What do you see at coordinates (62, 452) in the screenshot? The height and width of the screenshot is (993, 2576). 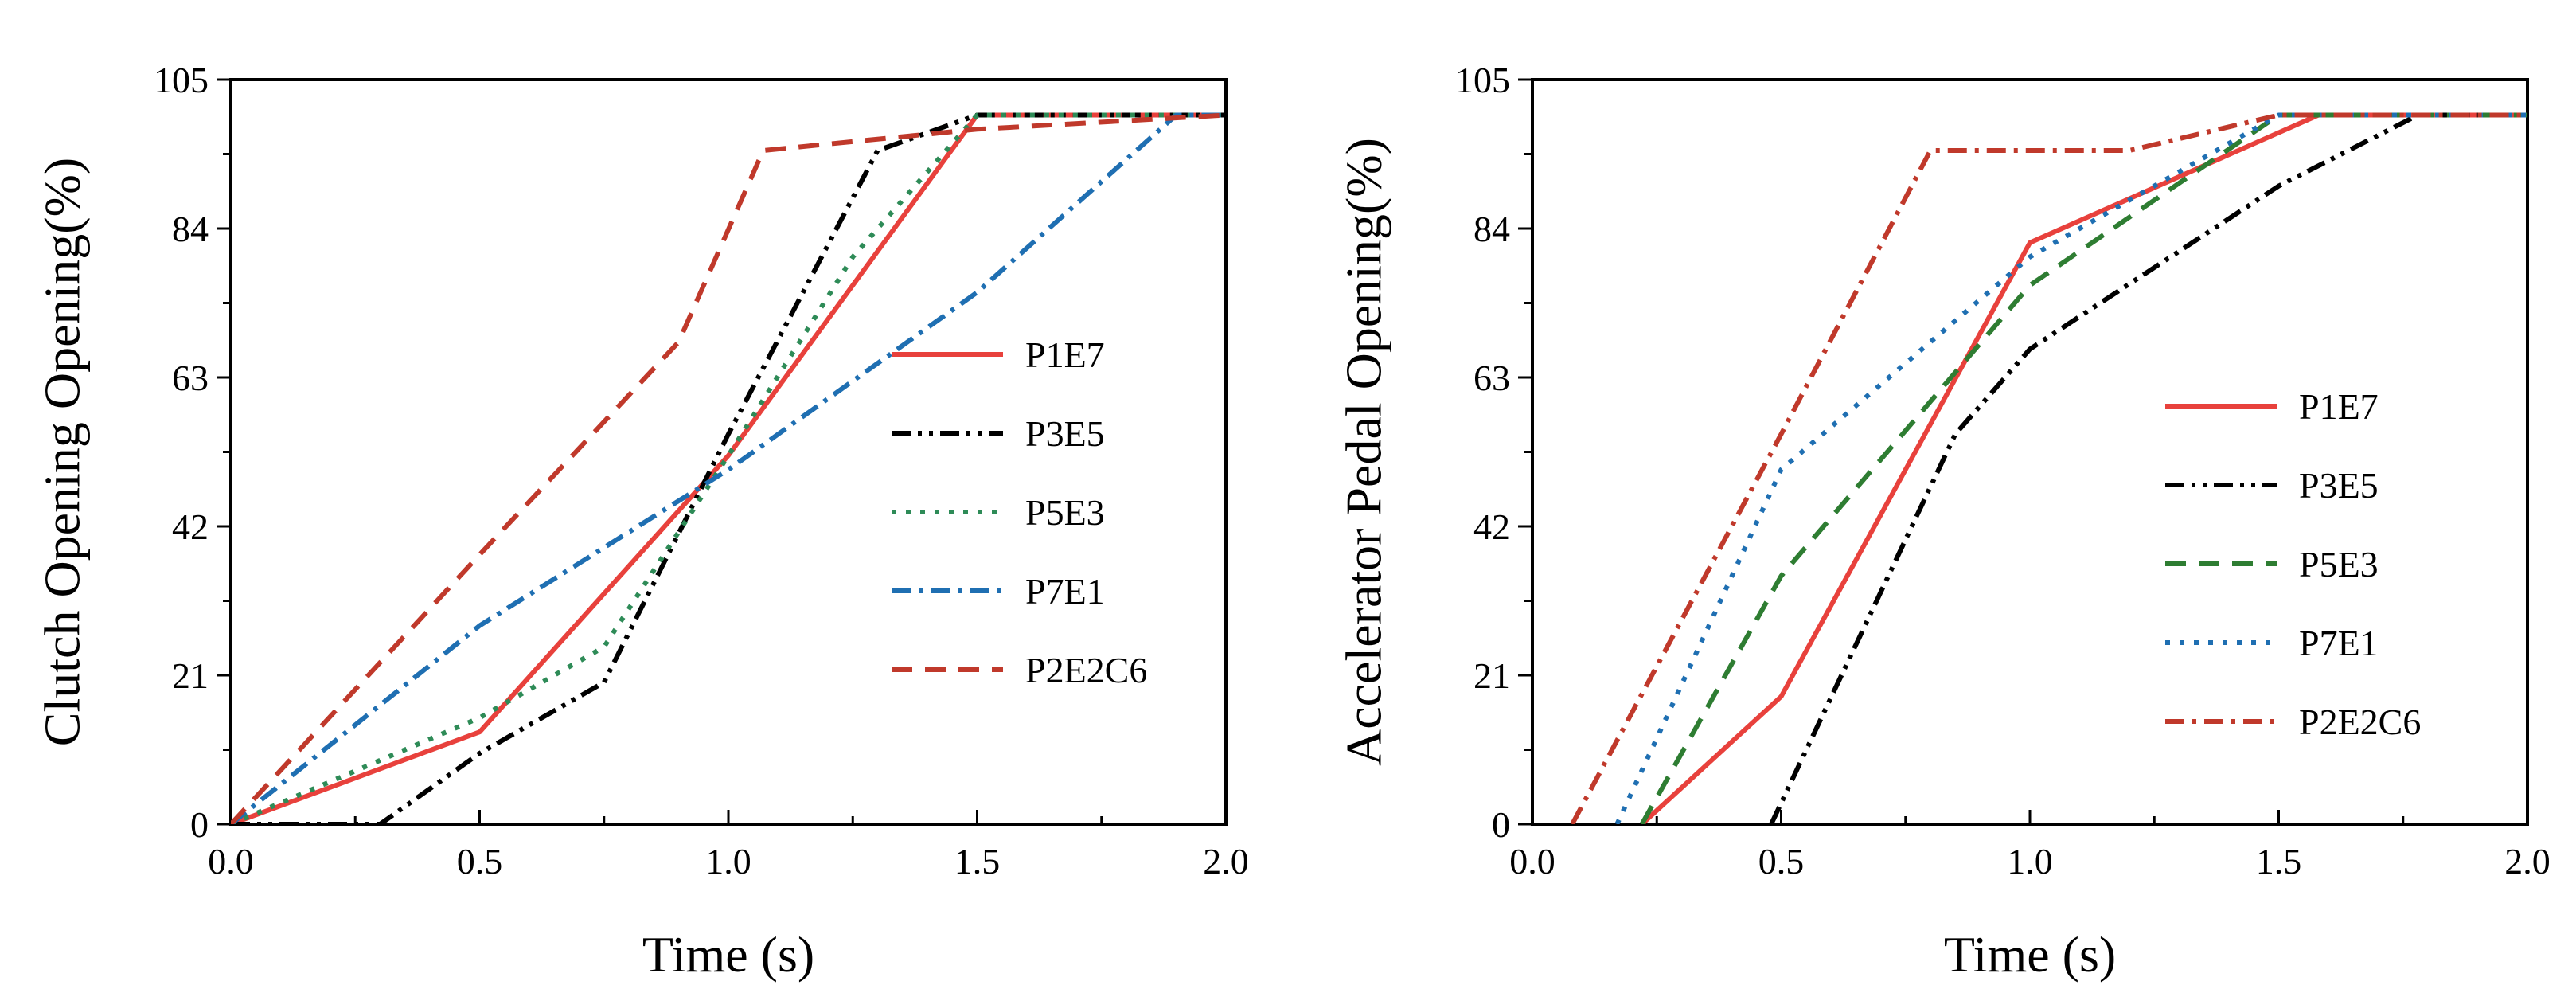 I see `y-axis-title: Clutch Opening Opening(%)` at bounding box center [62, 452].